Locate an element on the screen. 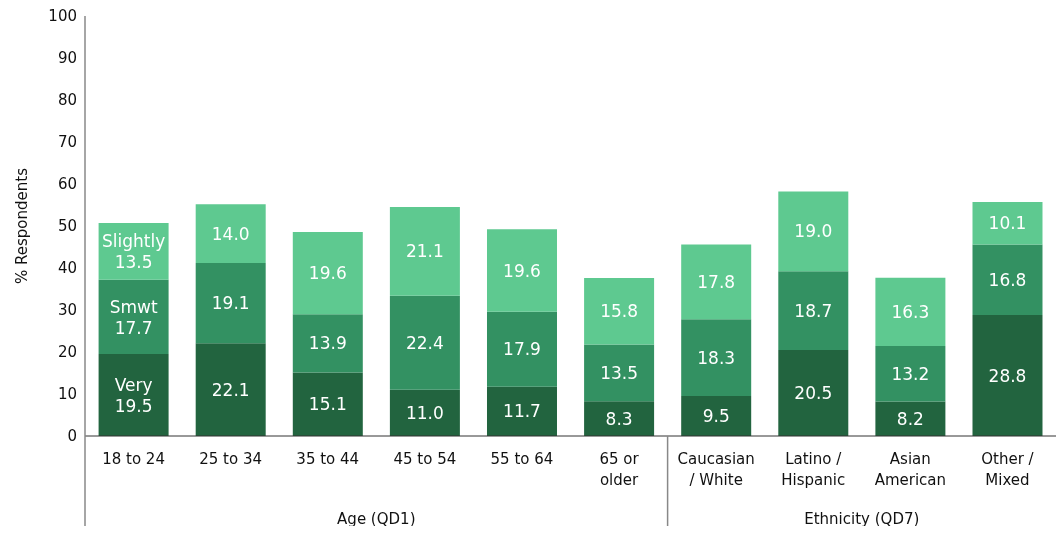 The image size is (1056, 538). x-tick-label: Asian American is located at coordinates (910, 469).